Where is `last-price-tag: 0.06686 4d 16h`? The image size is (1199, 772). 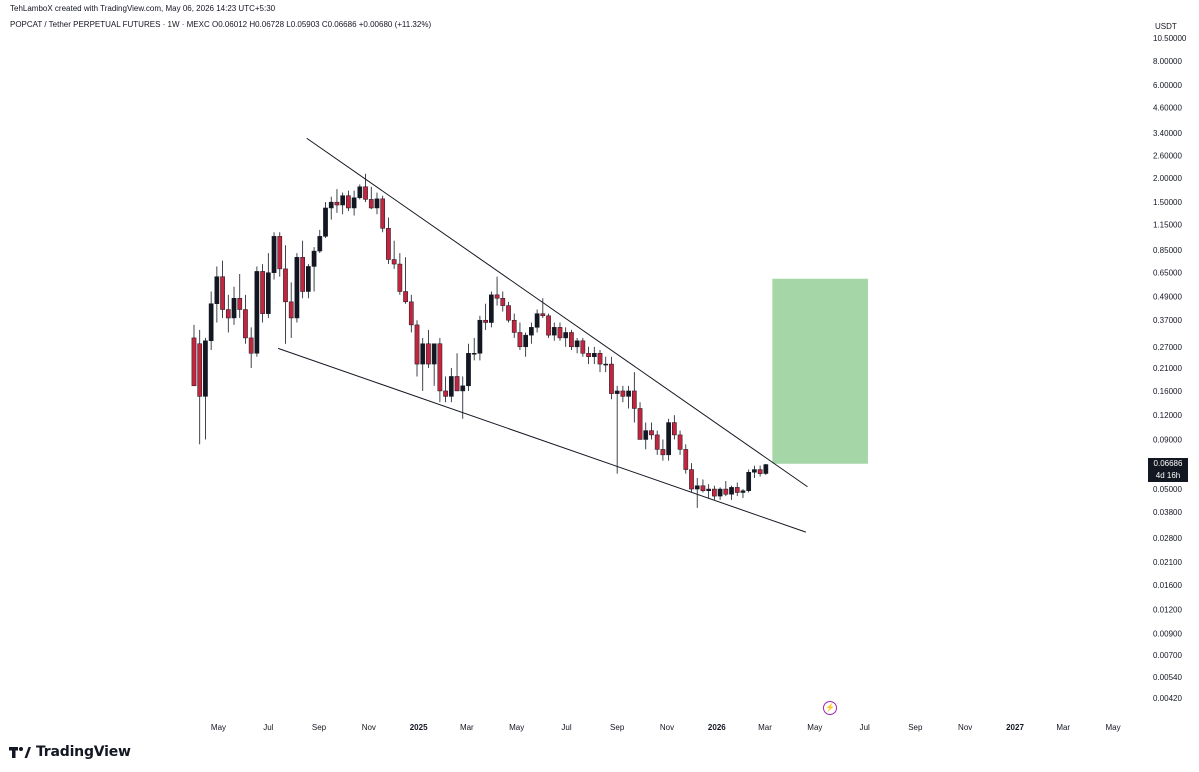
last-price-tag: 0.06686 4d 16h is located at coordinates (1168, 469).